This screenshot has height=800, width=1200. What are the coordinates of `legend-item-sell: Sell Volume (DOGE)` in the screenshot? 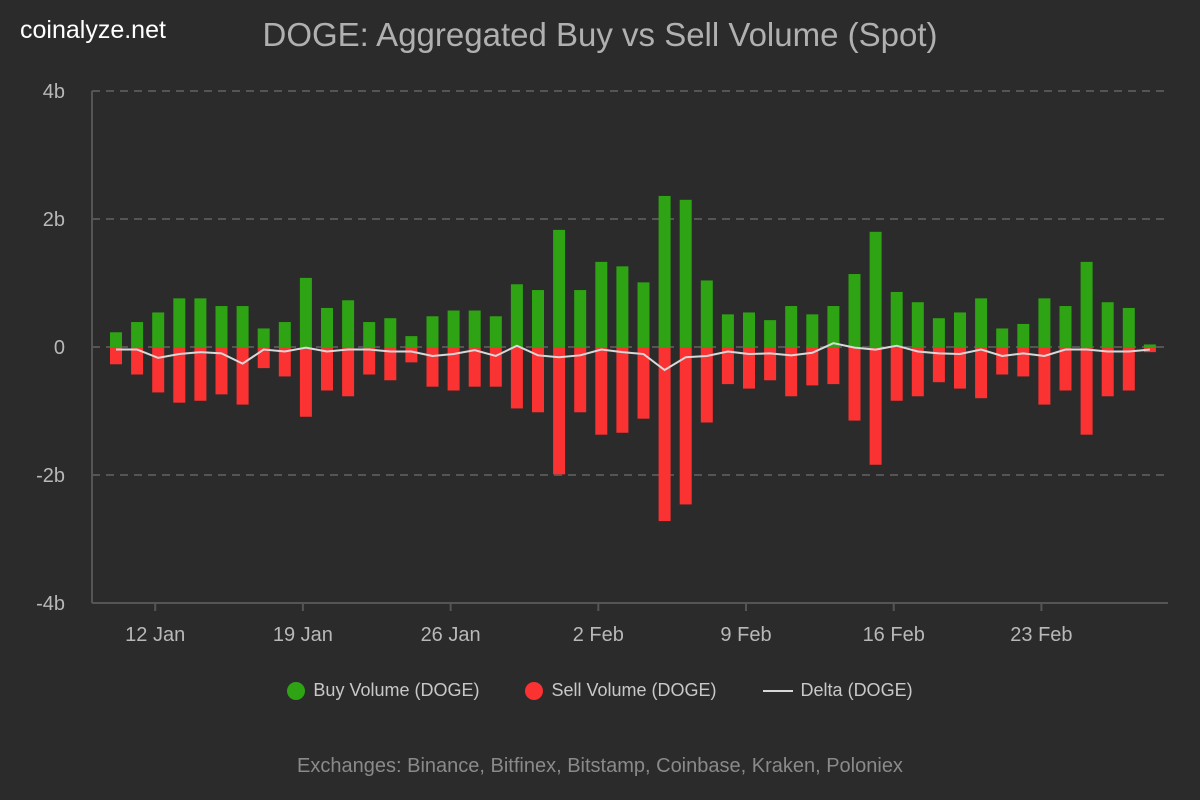 It's located at (621, 690).